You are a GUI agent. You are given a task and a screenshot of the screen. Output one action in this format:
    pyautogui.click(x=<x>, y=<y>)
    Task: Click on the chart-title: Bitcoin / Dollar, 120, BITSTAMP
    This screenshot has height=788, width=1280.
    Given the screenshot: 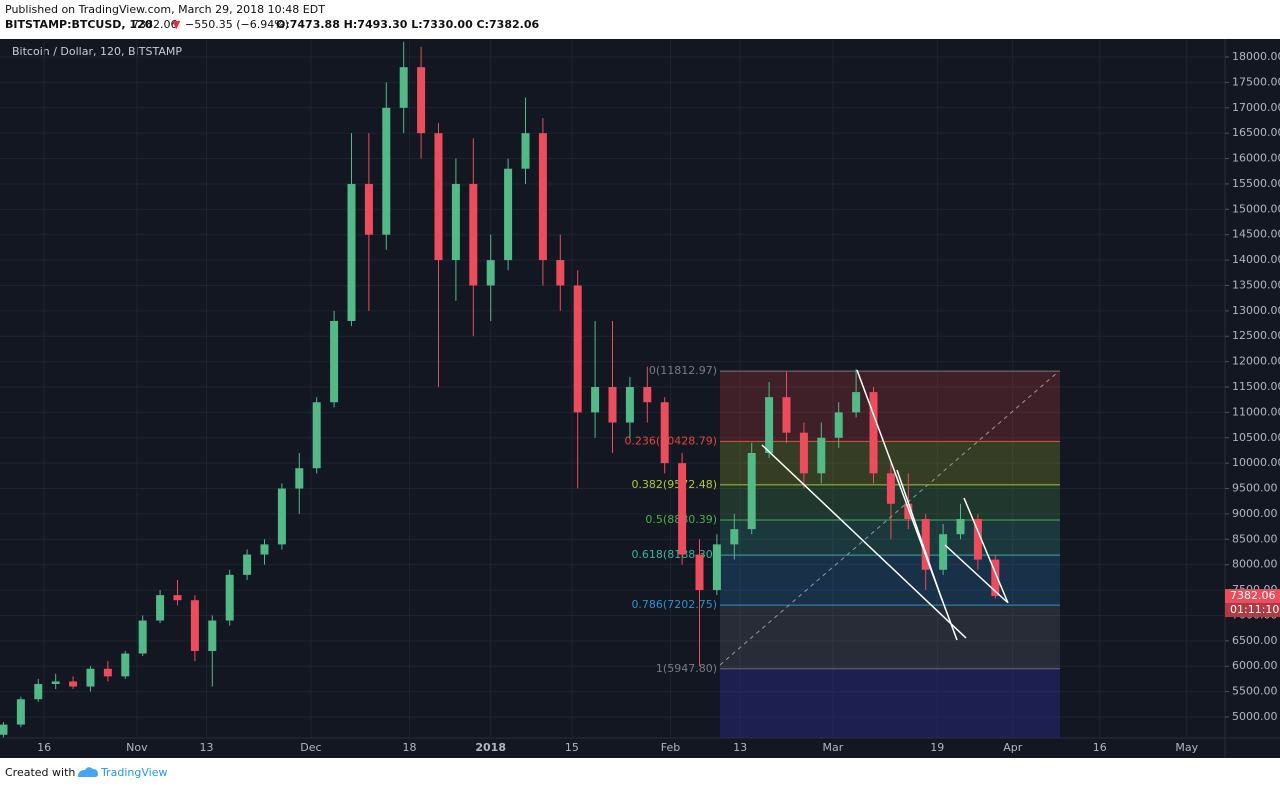 What is the action you would take?
    pyautogui.click(x=97, y=51)
    